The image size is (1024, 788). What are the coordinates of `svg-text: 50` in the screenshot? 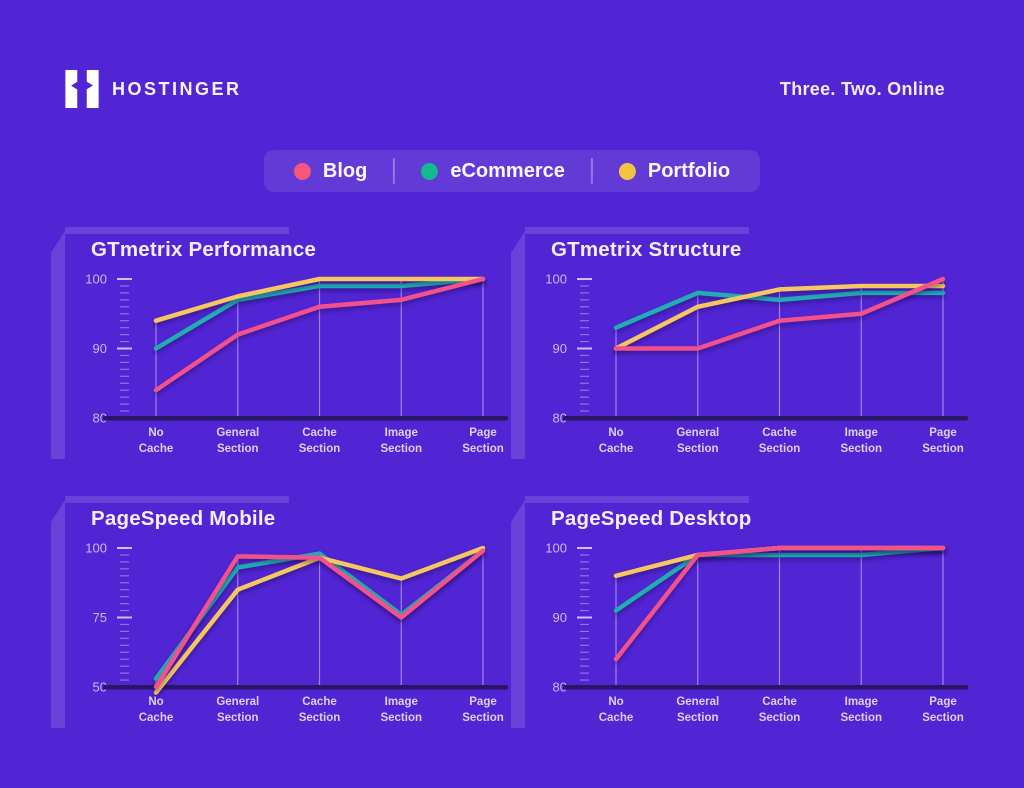 It's located at (100, 687).